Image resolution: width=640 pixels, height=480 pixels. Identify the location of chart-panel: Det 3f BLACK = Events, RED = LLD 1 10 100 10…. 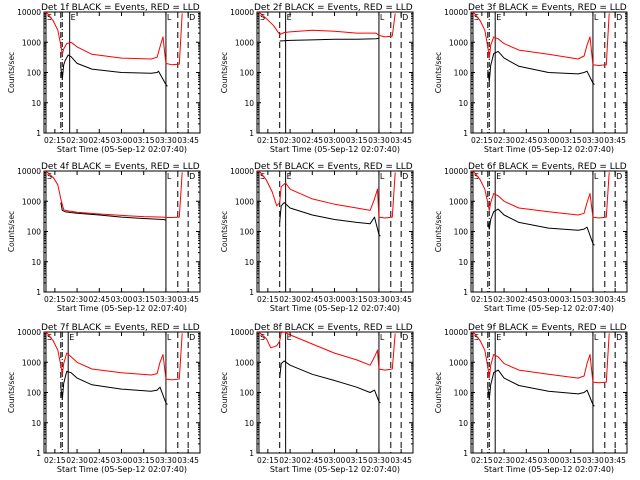
(531, 78).